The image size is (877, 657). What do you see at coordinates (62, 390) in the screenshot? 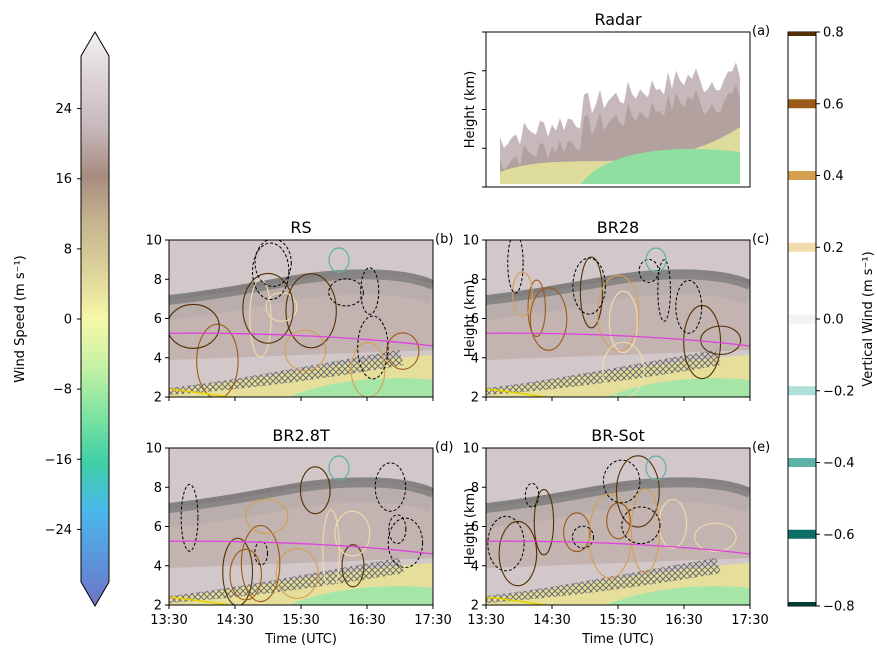
I see `wind-speed-tick-label: −8` at bounding box center [62, 390].